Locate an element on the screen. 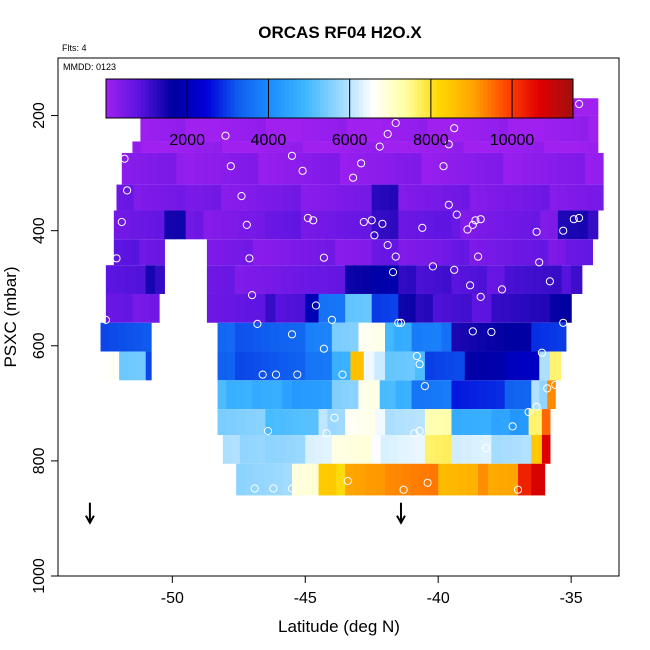 The height and width of the screenshot is (650, 650). arrows is located at coordinates (245, 513).